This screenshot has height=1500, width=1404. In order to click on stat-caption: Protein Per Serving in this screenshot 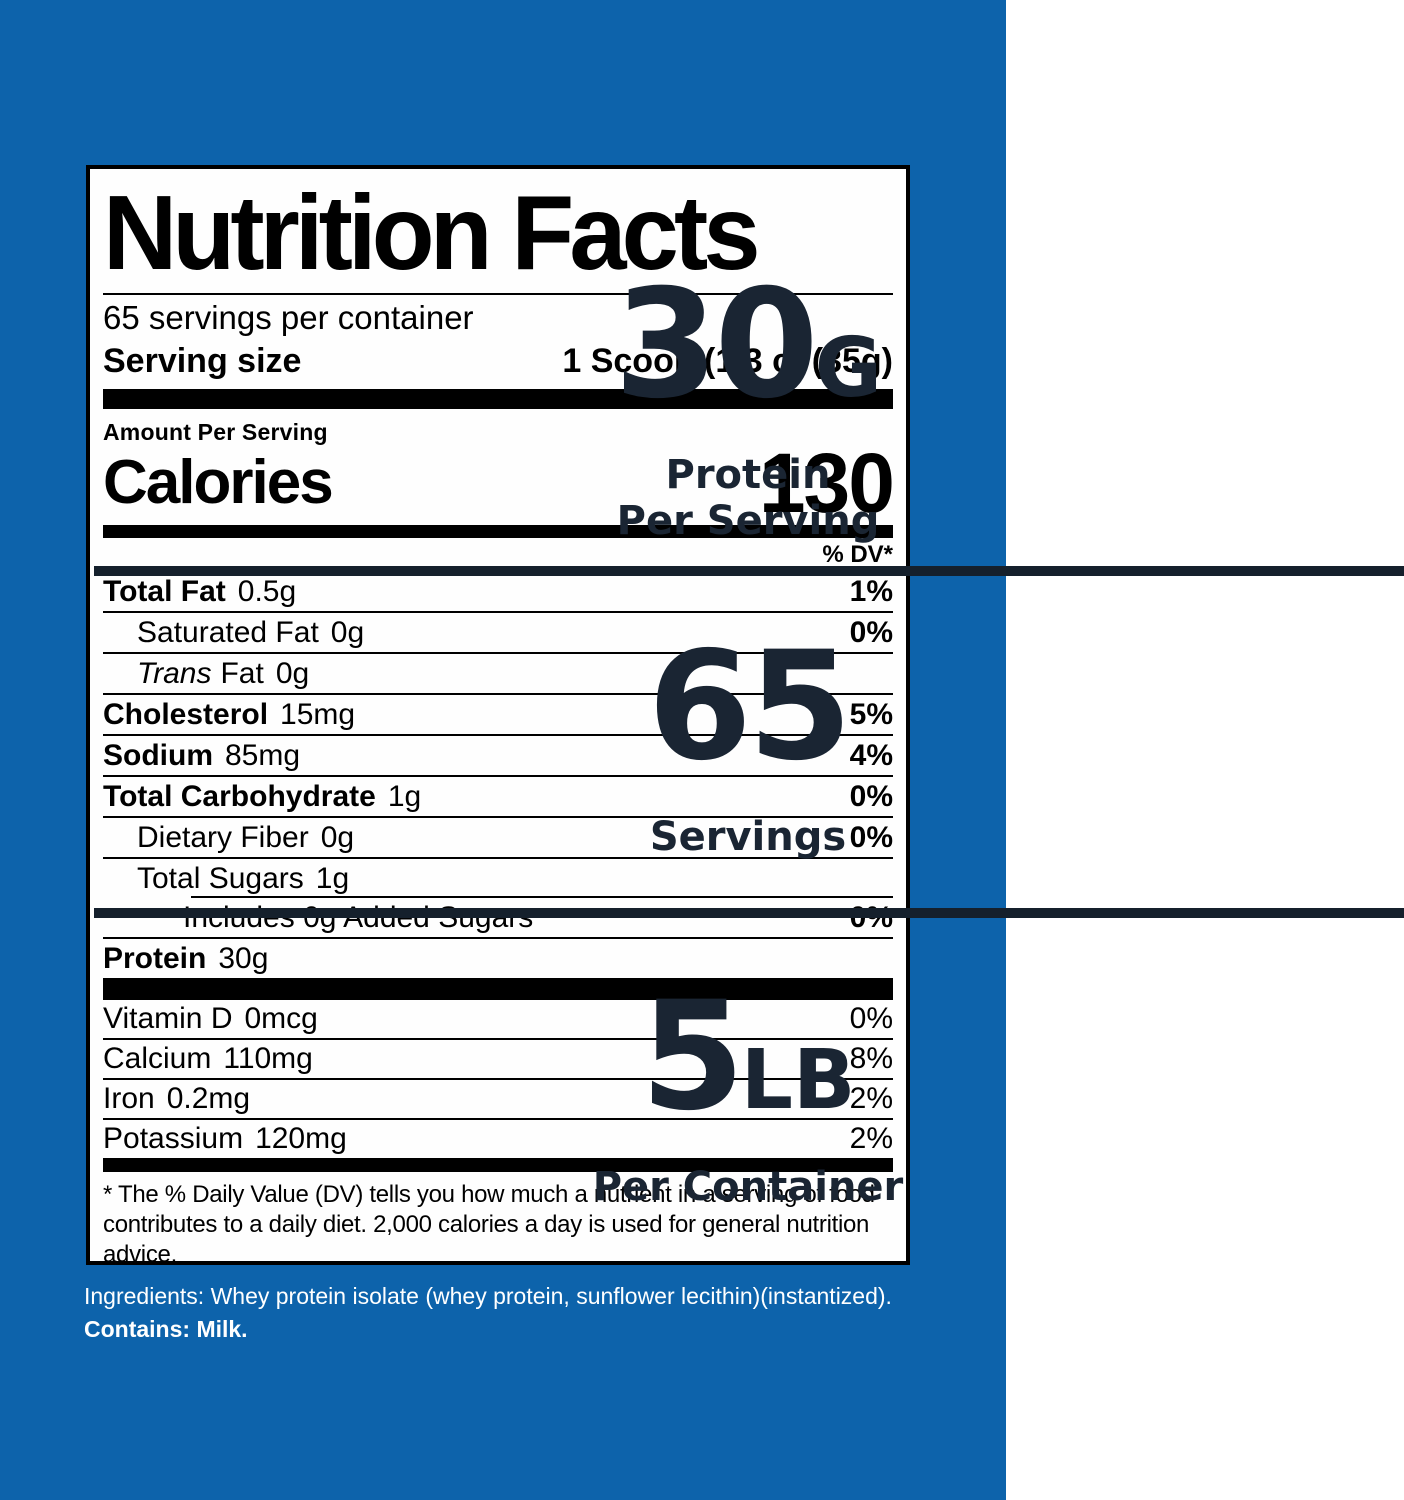, I will do `click(748, 498)`.